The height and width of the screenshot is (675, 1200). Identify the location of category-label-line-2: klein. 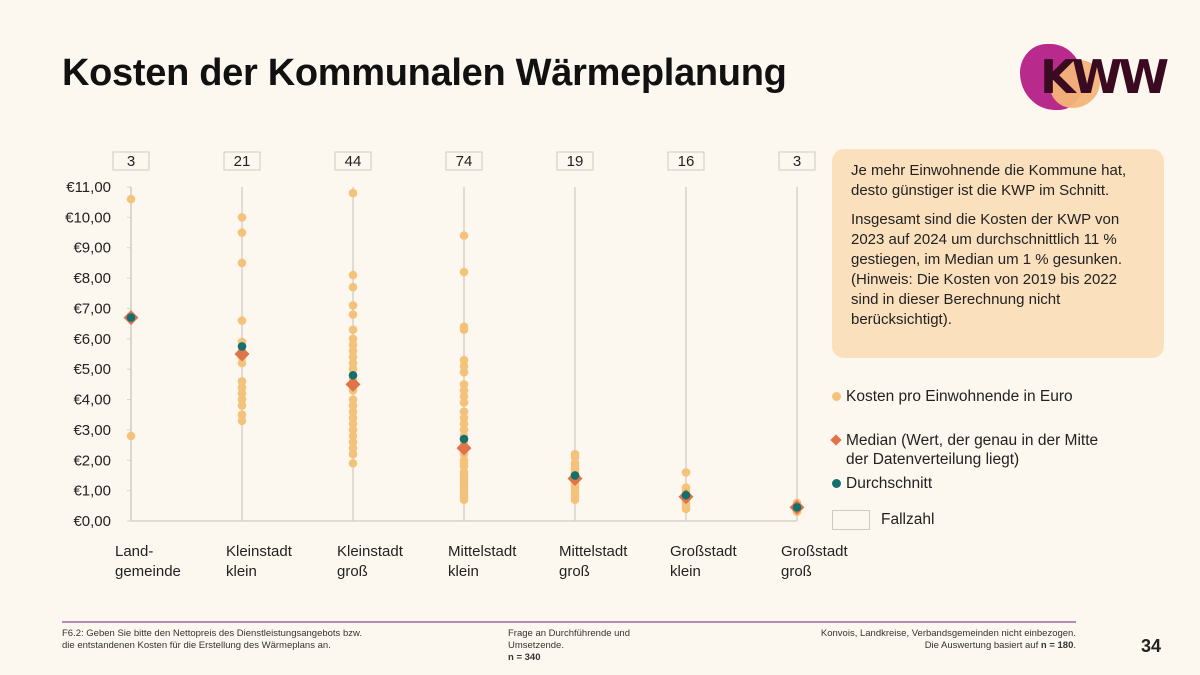
(241, 571).